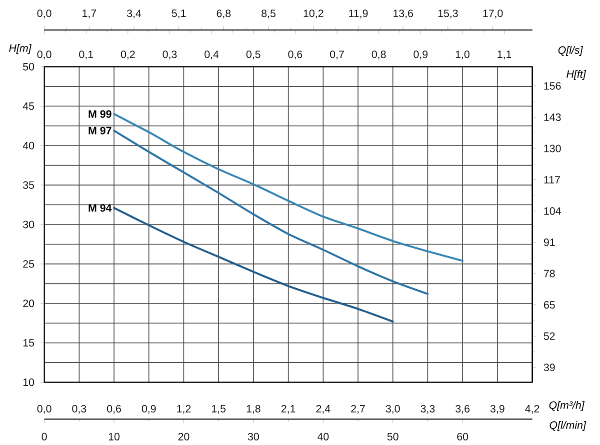 The image size is (600, 445). I want to click on y-tick-label: 30, so click(28, 224).